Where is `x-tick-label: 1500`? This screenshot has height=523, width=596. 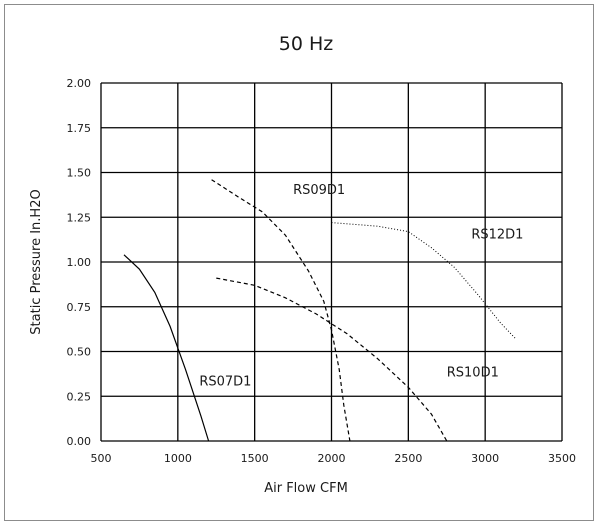
x-tick-label: 1500 is located at coordinates (255, 458).